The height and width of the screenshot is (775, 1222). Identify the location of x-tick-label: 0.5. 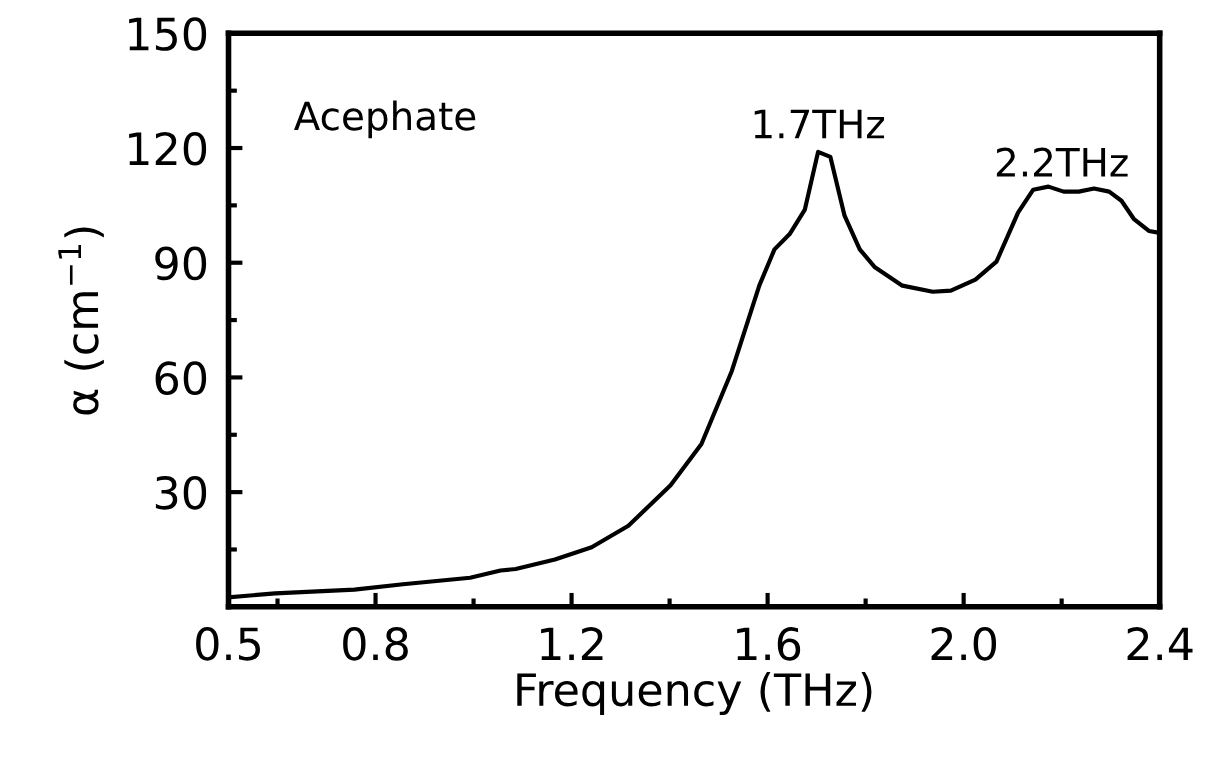
(228, 644).